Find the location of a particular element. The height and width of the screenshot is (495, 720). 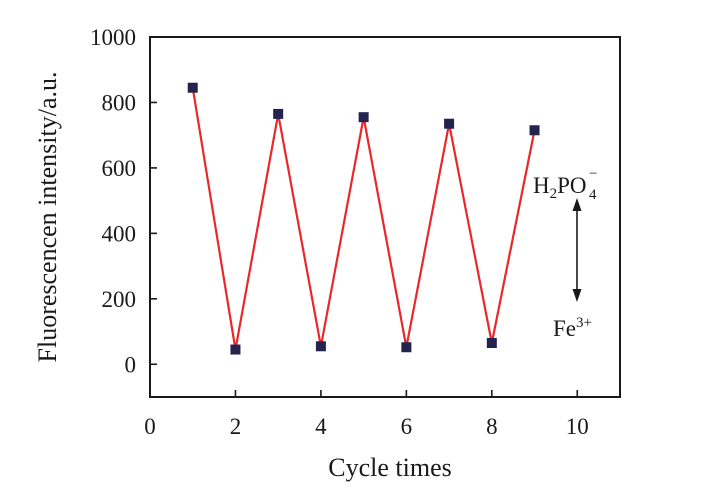

x-tick-label: 10 is located at coordinates (577, 426).